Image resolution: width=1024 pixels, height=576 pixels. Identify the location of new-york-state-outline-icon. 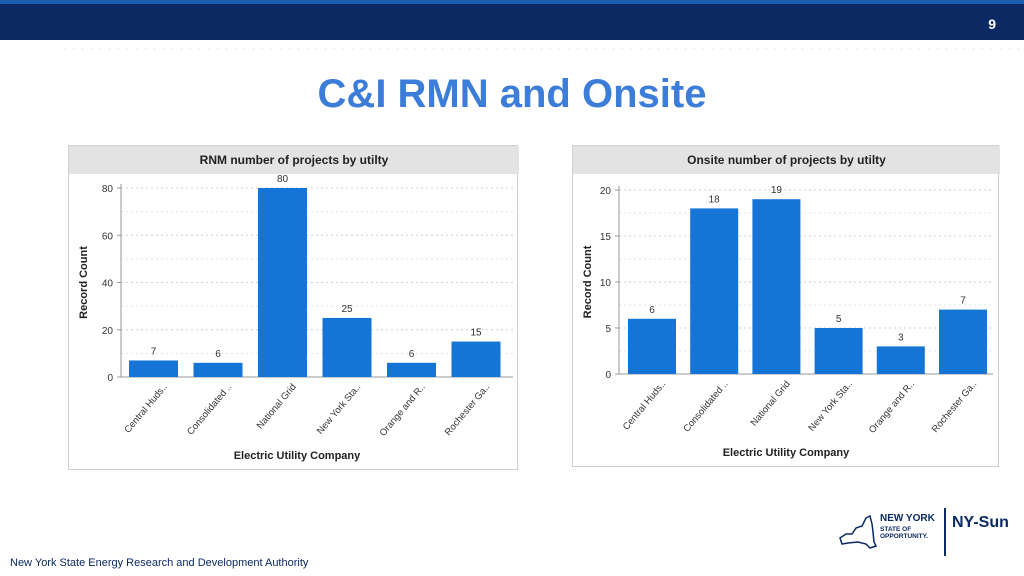
(858, 531).